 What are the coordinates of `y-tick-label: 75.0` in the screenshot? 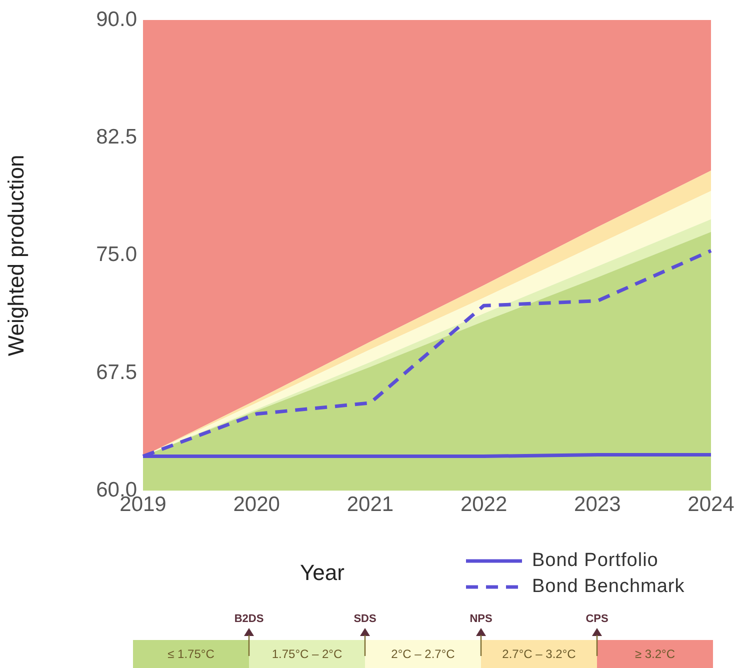 It's located at (116, 254).